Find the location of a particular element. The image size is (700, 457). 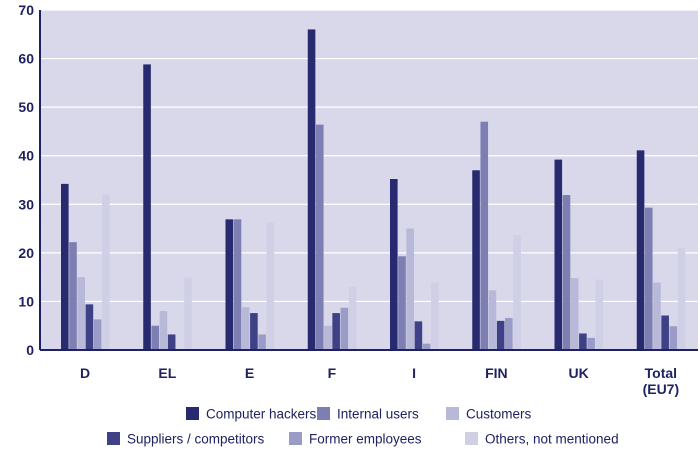

legend-label: Internal users is located at coordinates (378, 414).